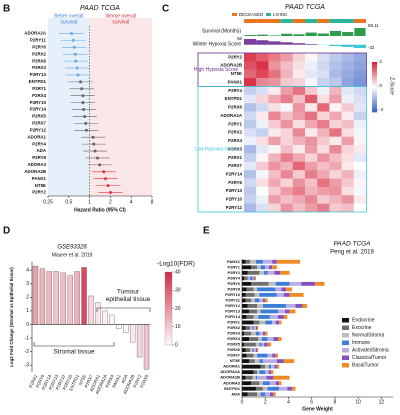 The image size is (400, 415). What do you see at coordinates (68, 381) in the screenshot?
I see `x-tick-label: P2RY10` at bounding box center [68, 381].